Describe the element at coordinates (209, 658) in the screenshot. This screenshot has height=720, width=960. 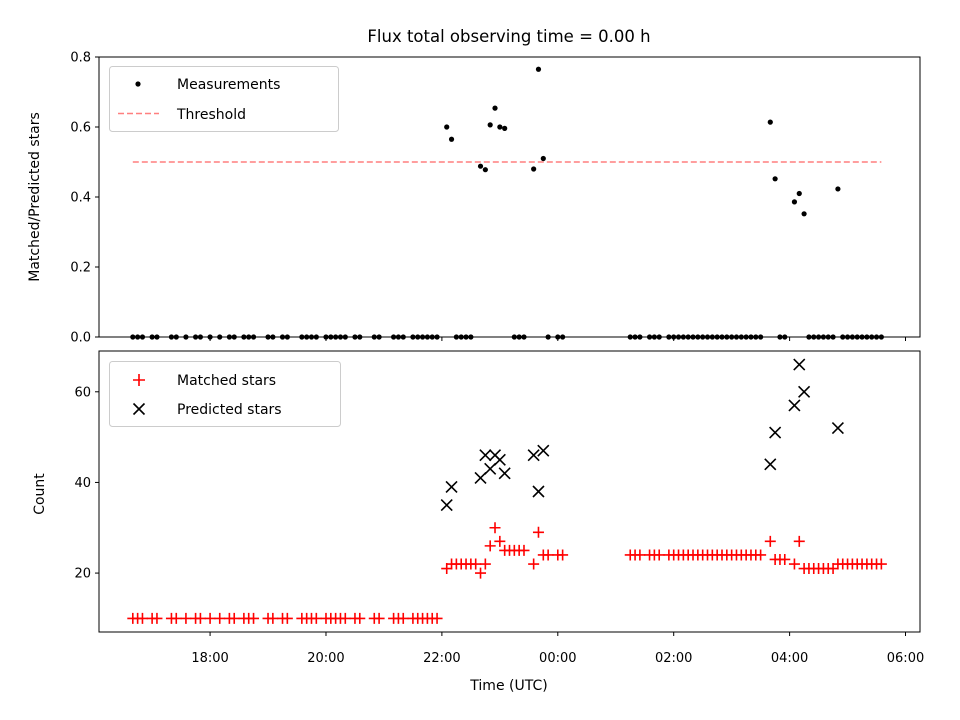
I see `x-tick-label: 18:00` at that location.